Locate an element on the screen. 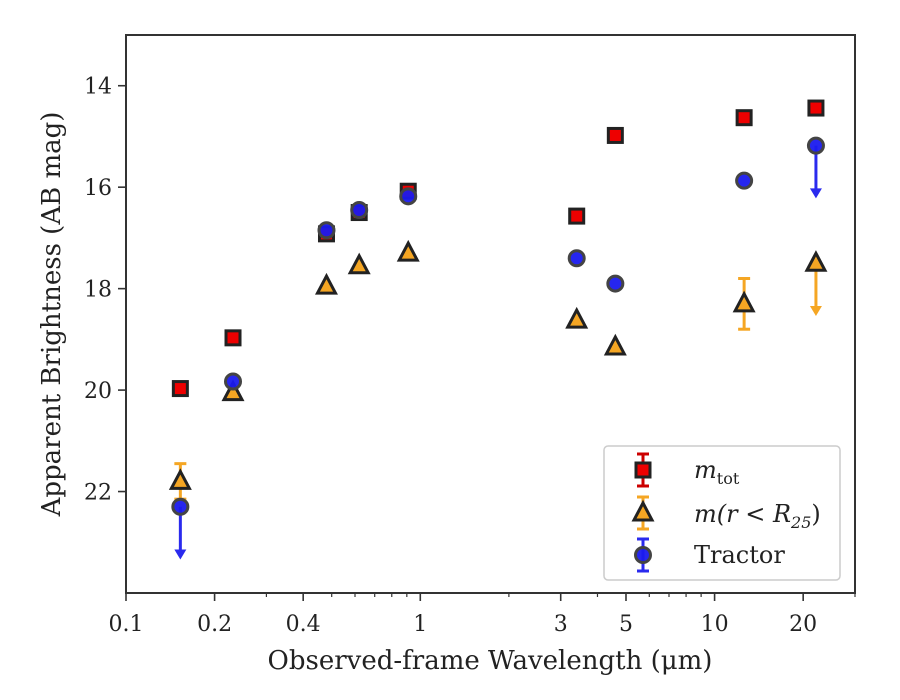  x-tick-label: 0.1 is located at coordinates (126, 624).